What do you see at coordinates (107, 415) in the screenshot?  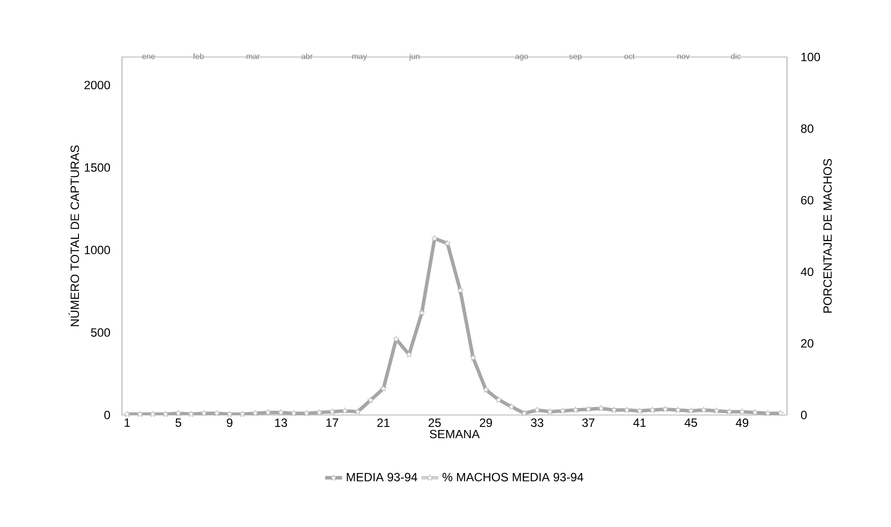 I see `y-tick-label: 0` at bounding box center [107, 415].